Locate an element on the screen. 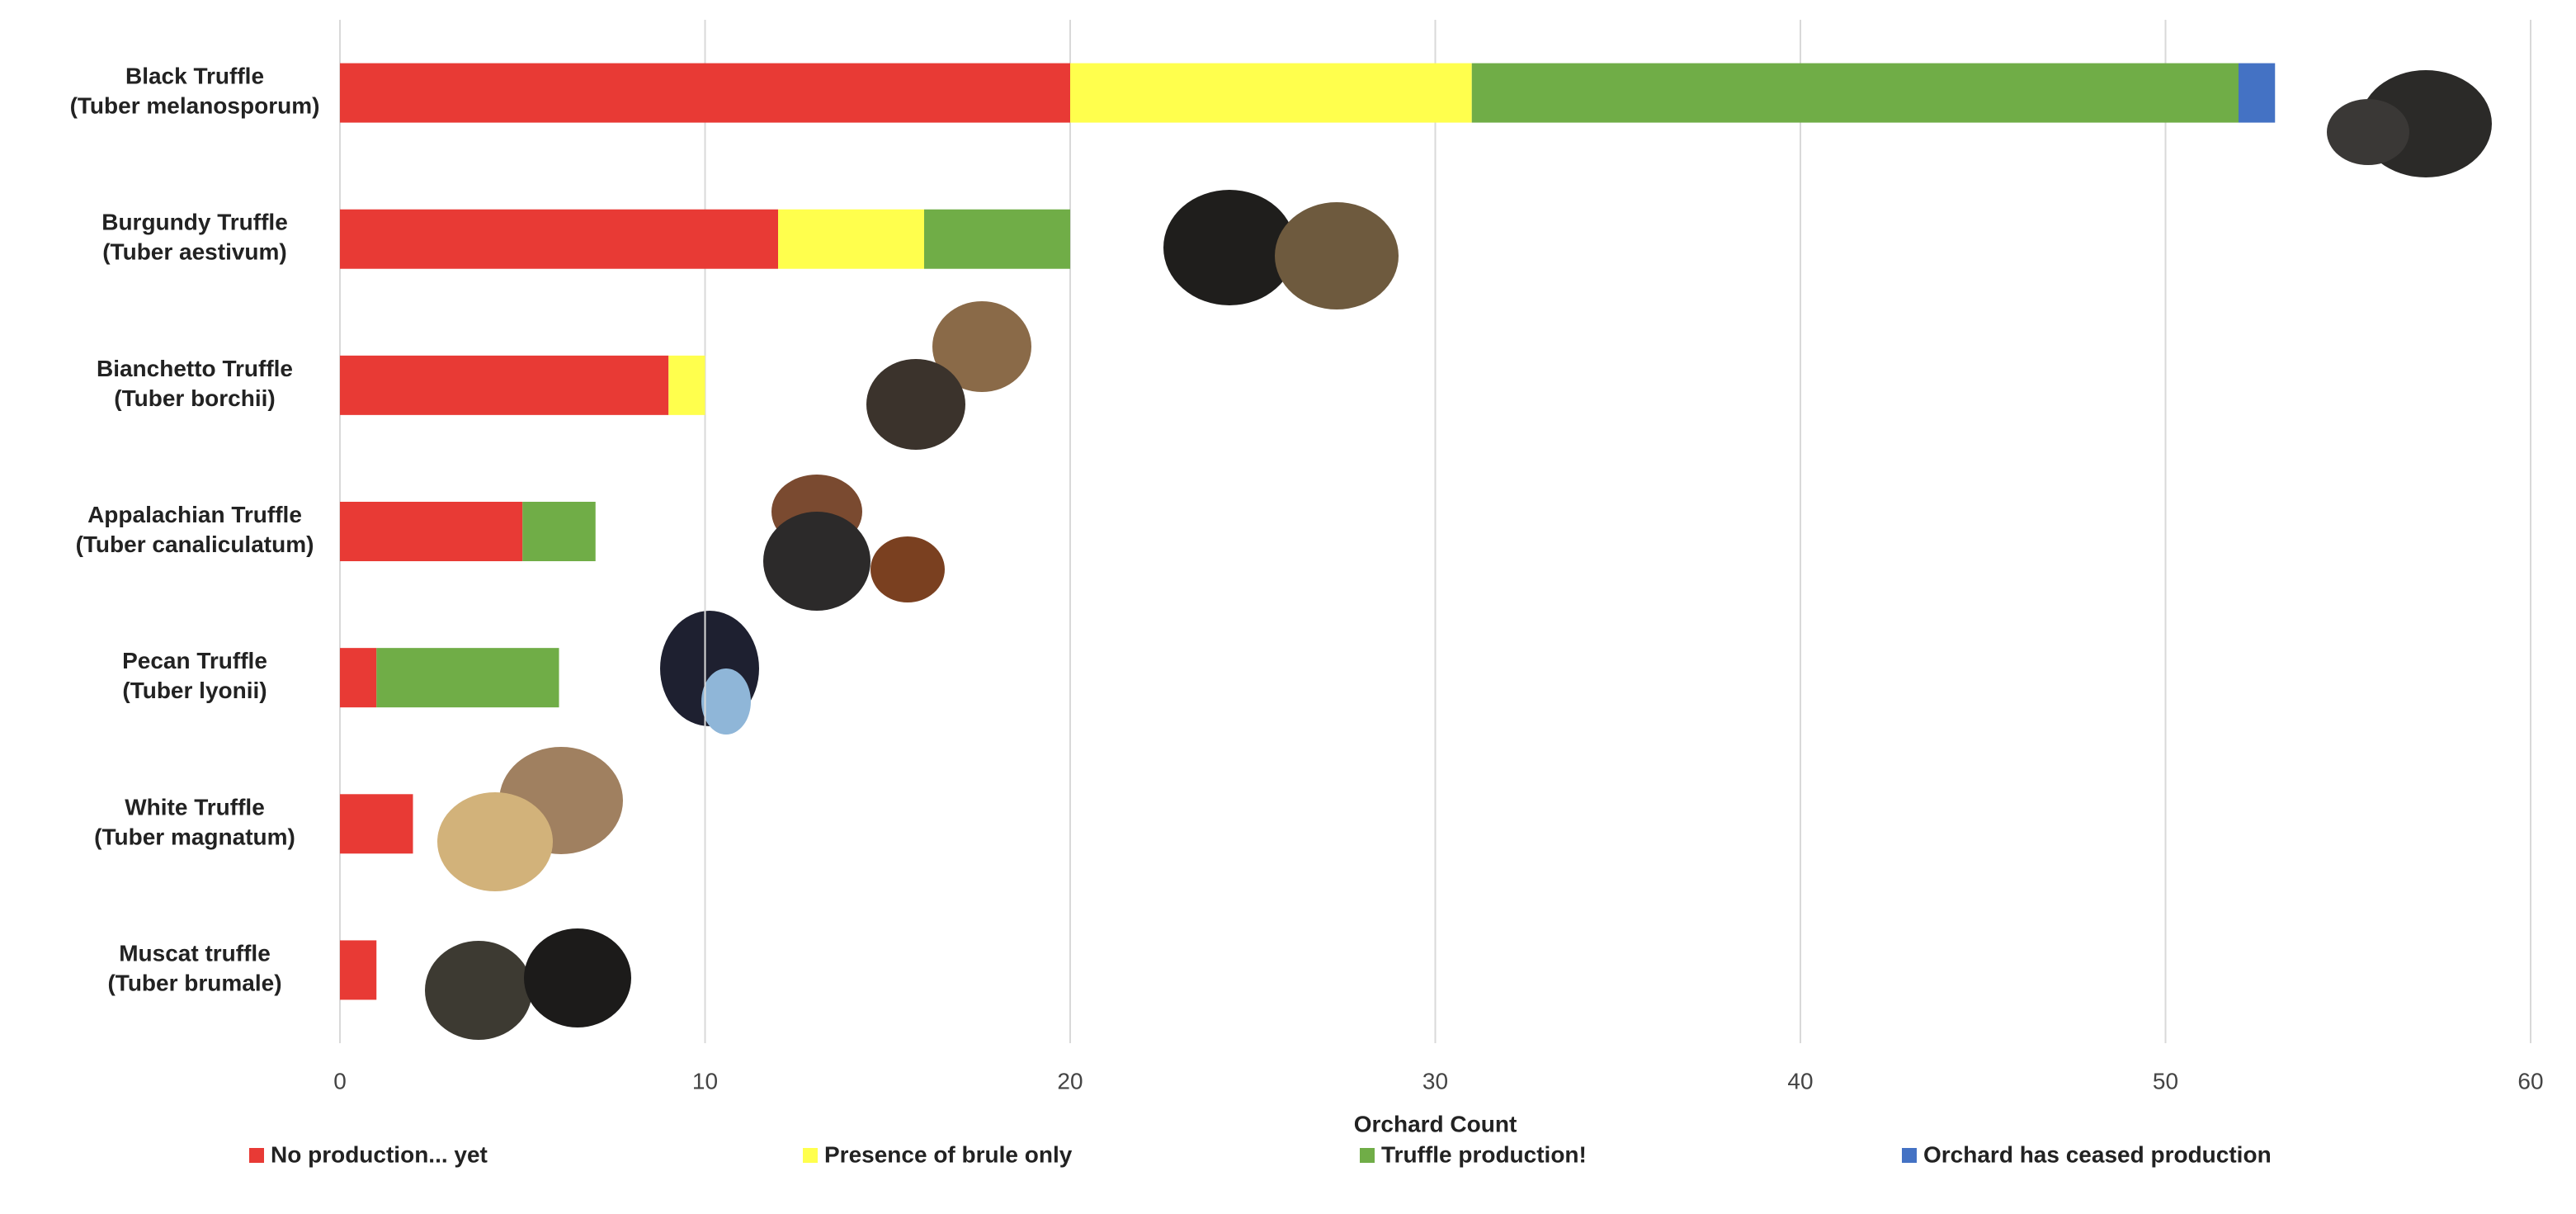  x-tick-label: 10 is located at coordinates (705, 1081).